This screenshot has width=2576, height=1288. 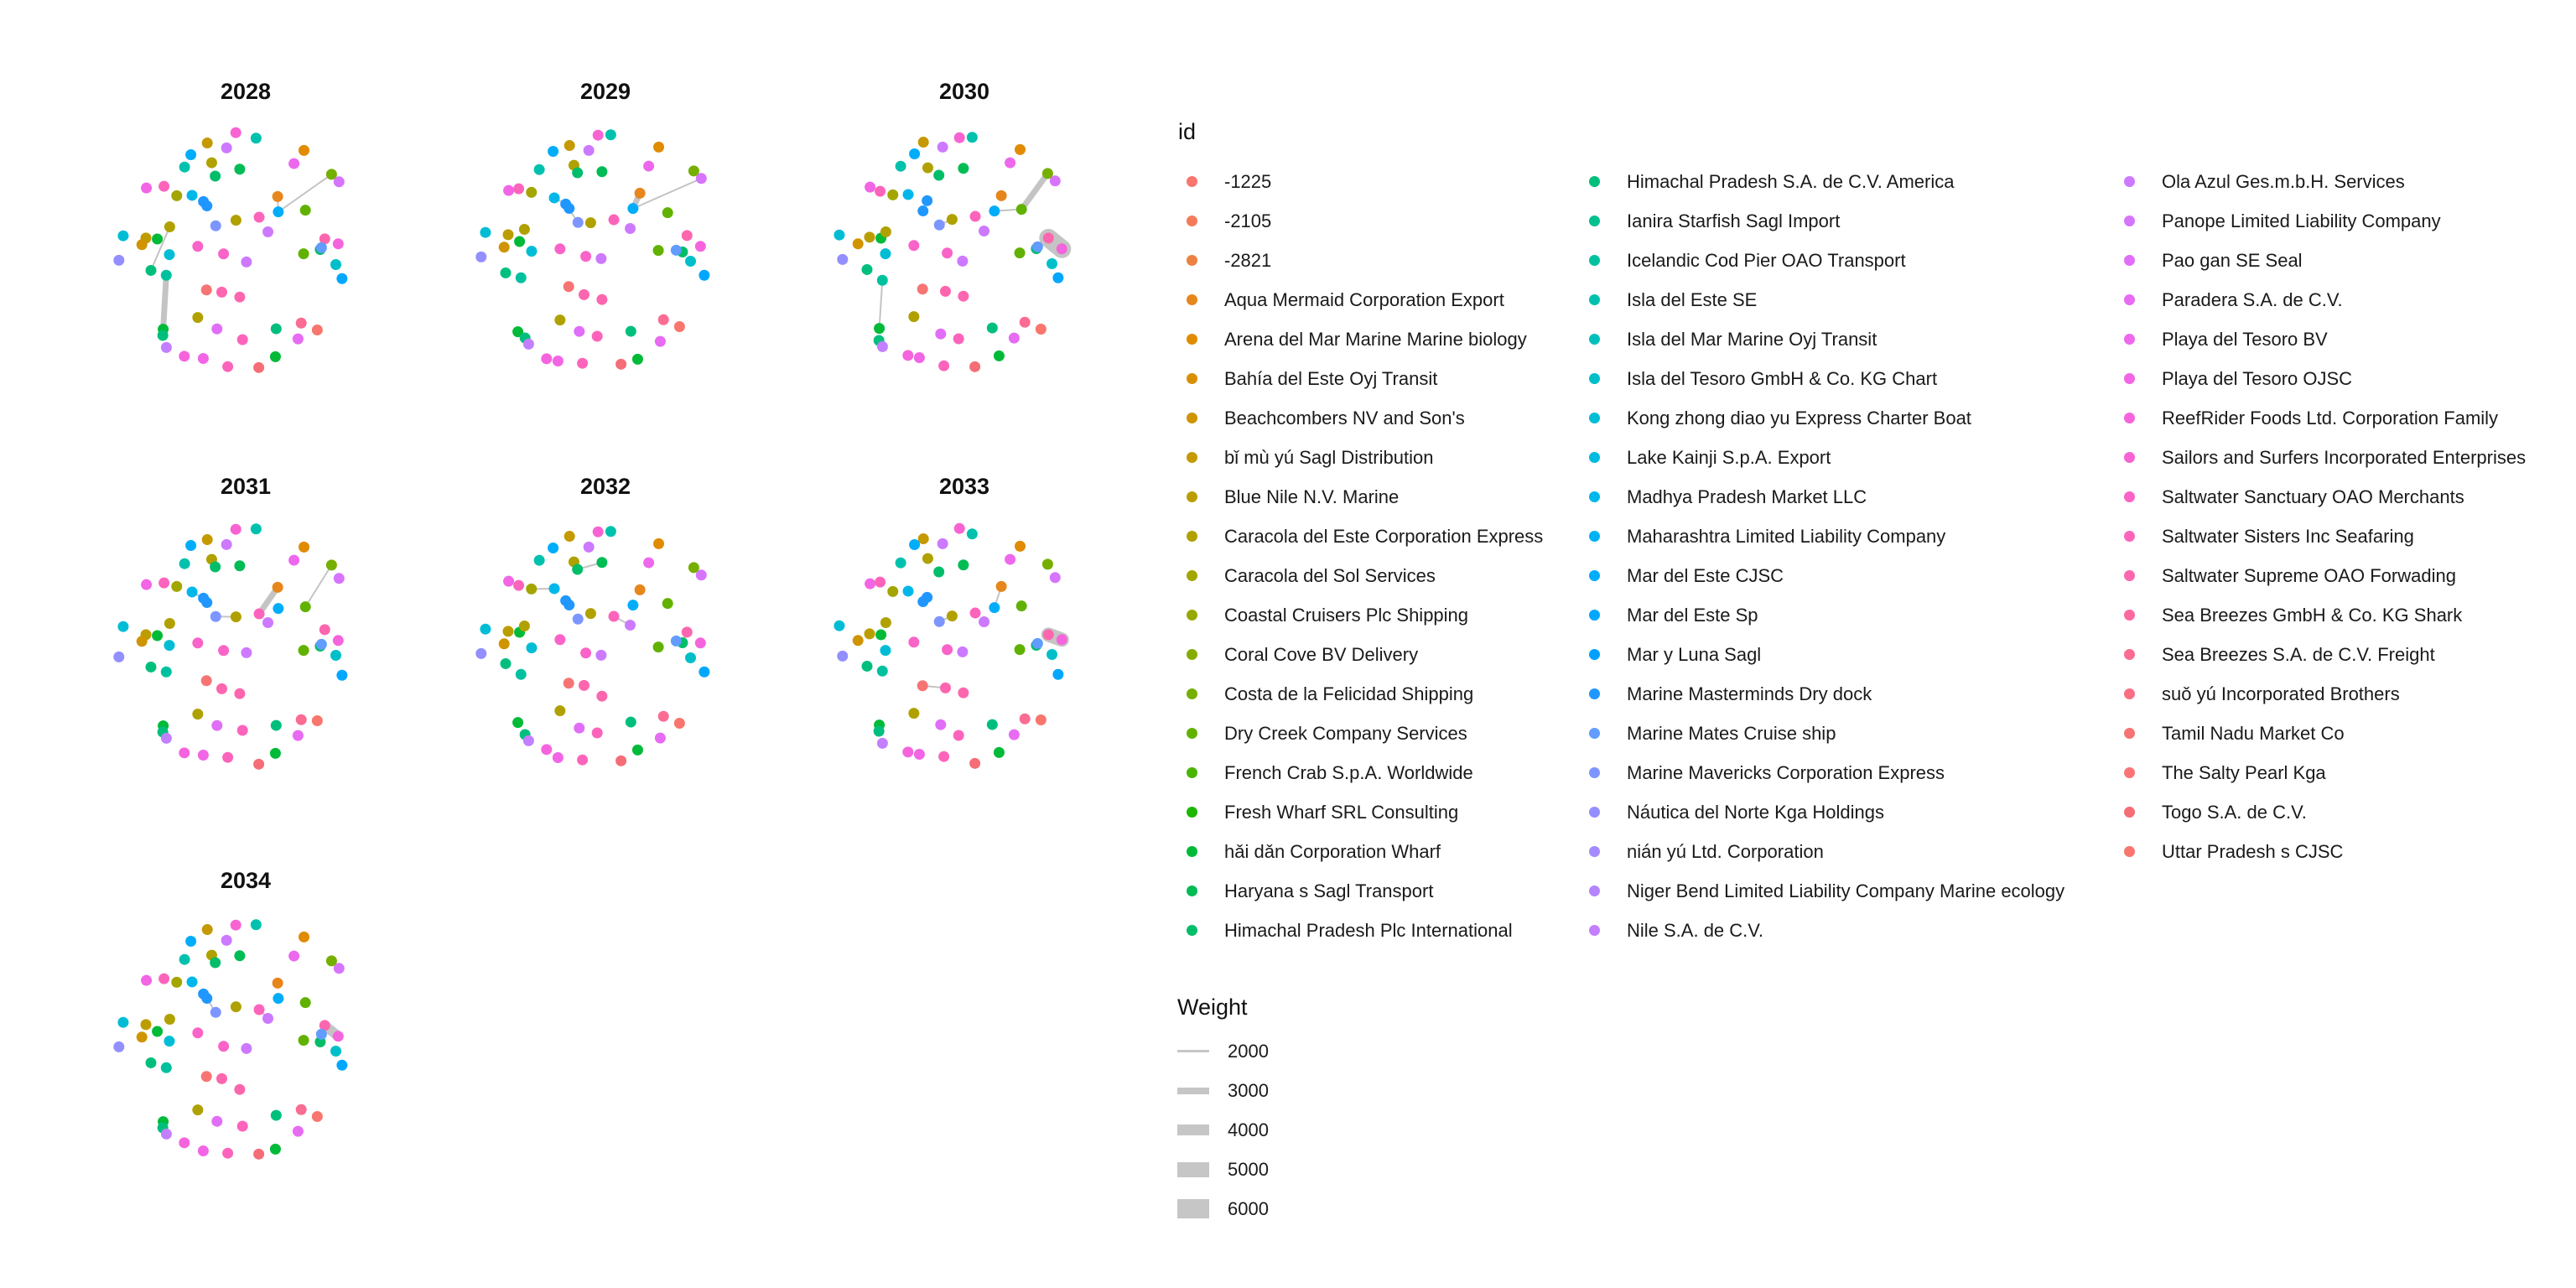 What do you see at coordinates (1360, 181) in the screenshot?
I see `legend-item: -1225` at bounding box center [1360, 181].